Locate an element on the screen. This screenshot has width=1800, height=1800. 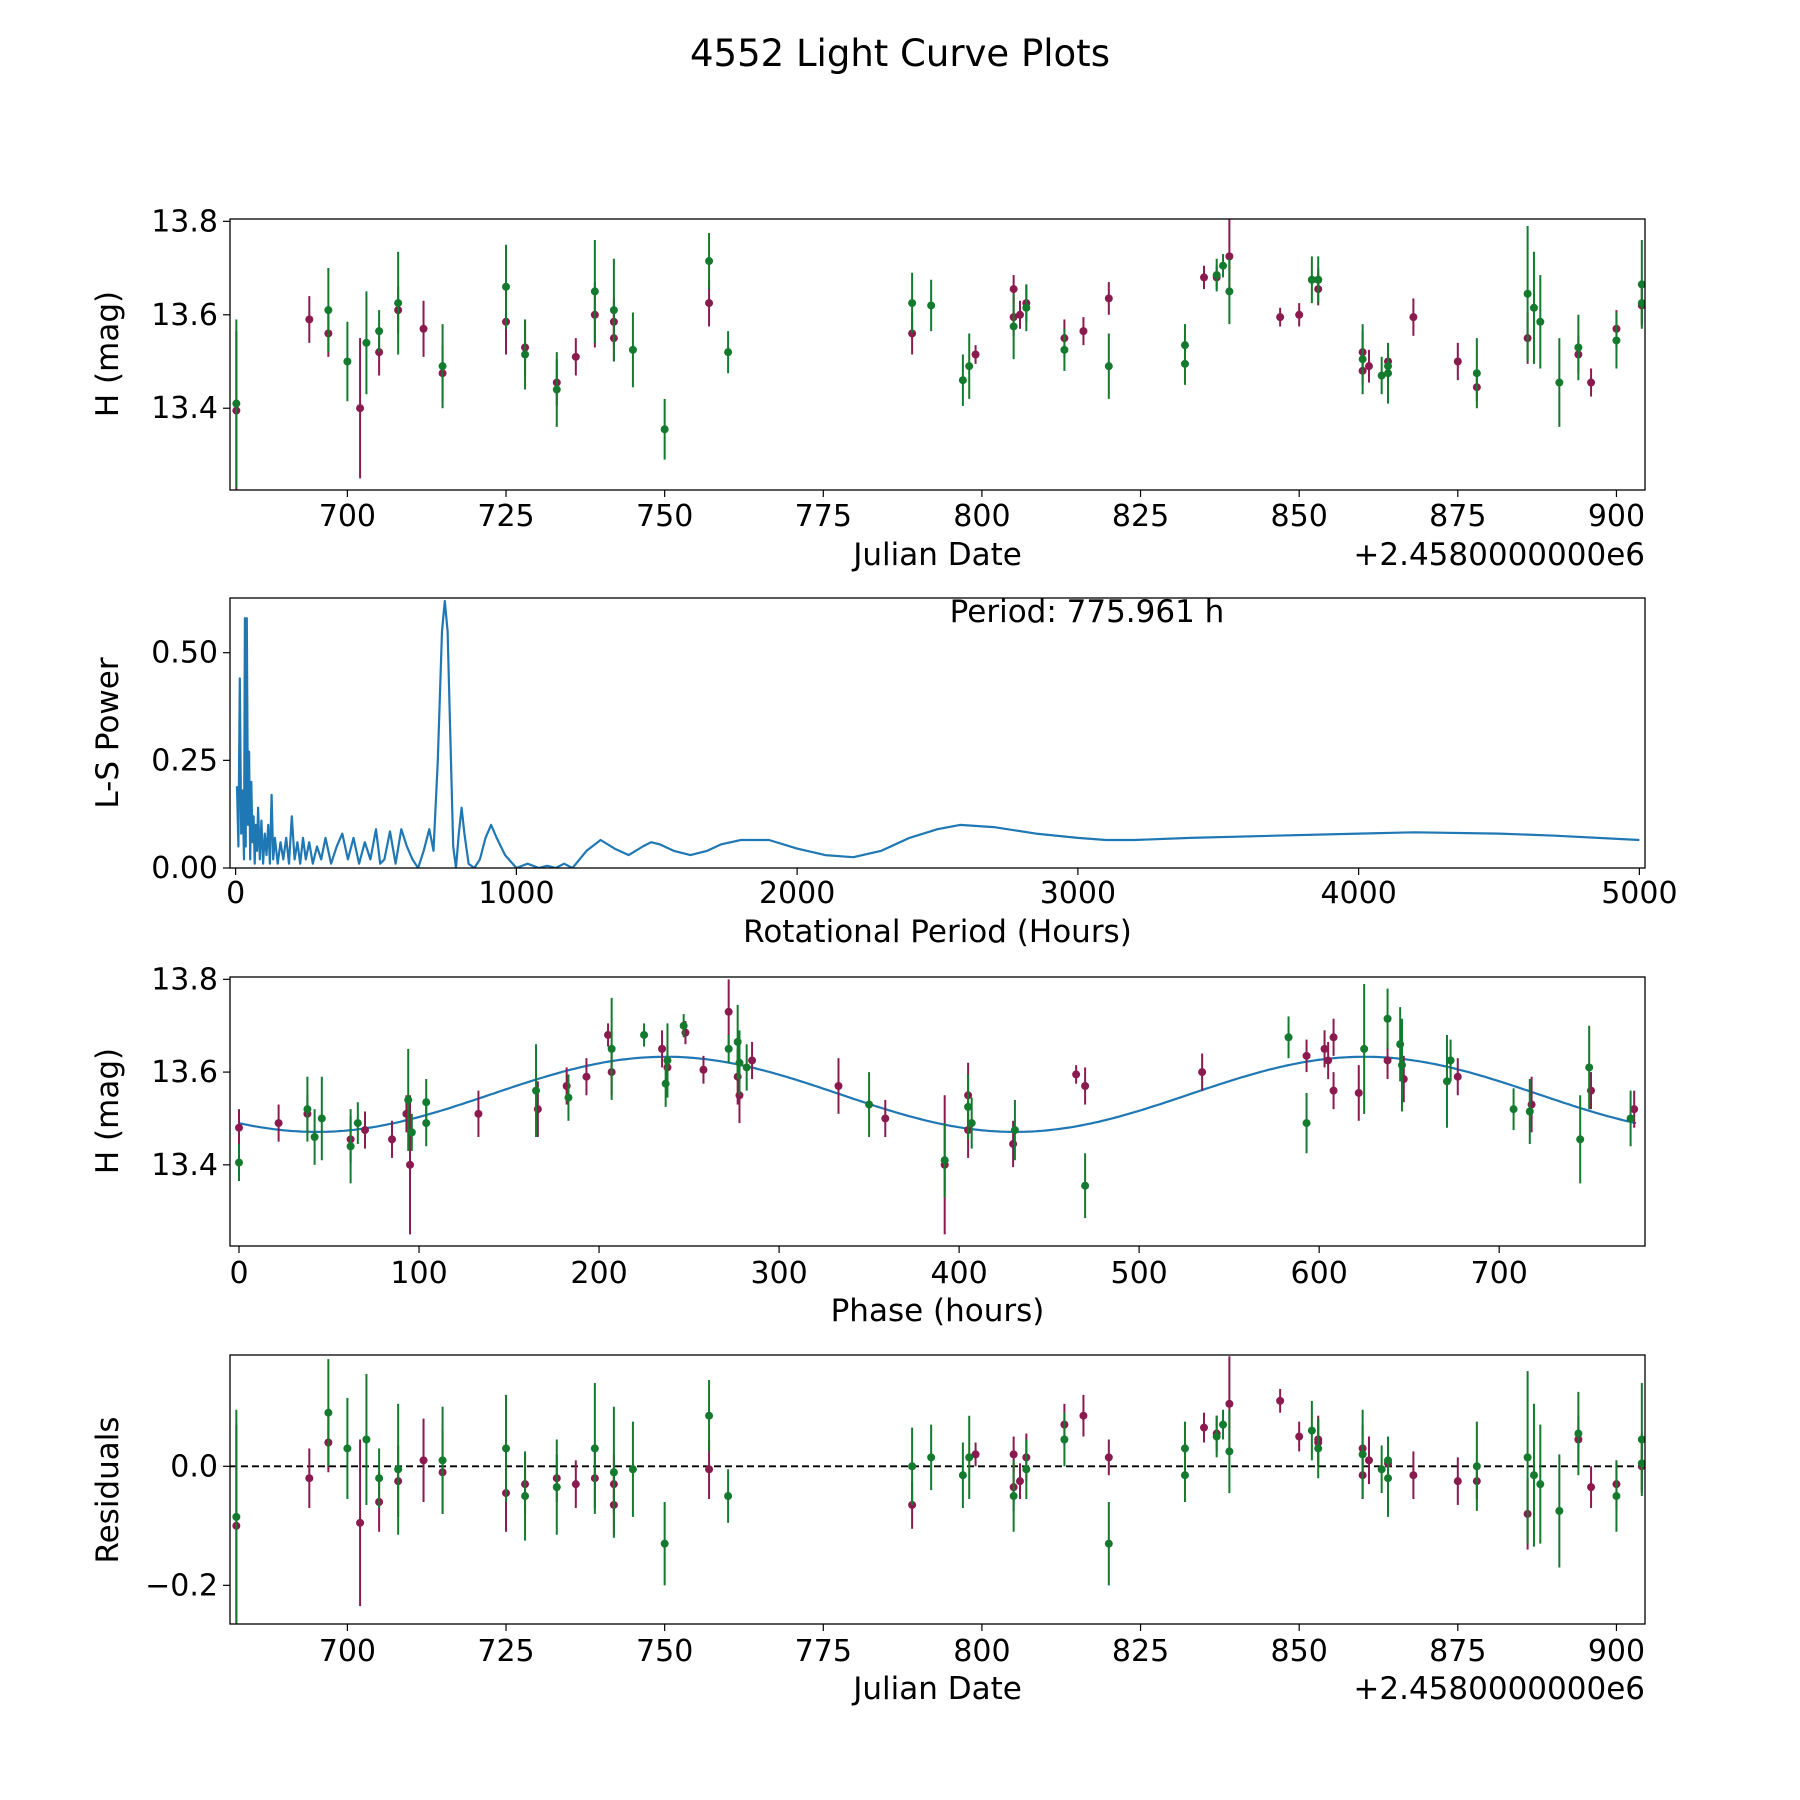
x-tick-label: 725 is located at coordinates (505, 516).